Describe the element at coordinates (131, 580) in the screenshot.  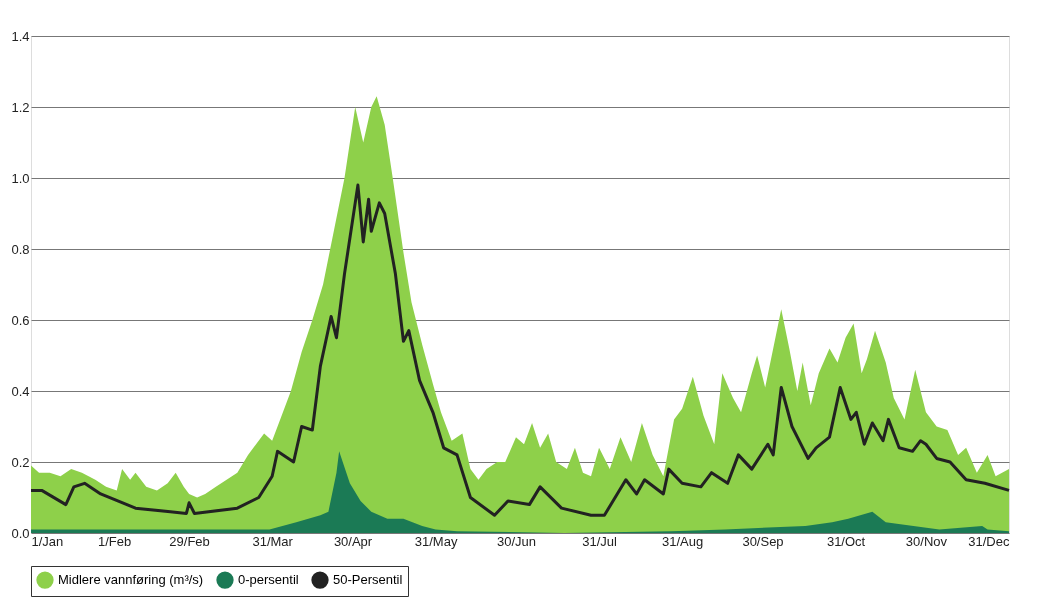
I see `legend-label: Midlere vannføring (m³/s)` at that location.